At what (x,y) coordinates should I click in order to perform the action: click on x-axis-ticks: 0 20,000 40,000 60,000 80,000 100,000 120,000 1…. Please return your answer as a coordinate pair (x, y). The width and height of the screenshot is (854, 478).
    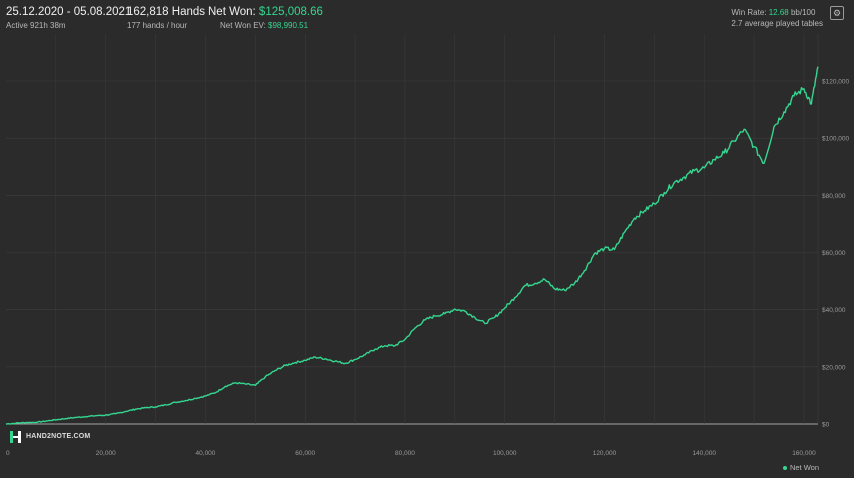
    Looking at the image, I should click on (411, 453).